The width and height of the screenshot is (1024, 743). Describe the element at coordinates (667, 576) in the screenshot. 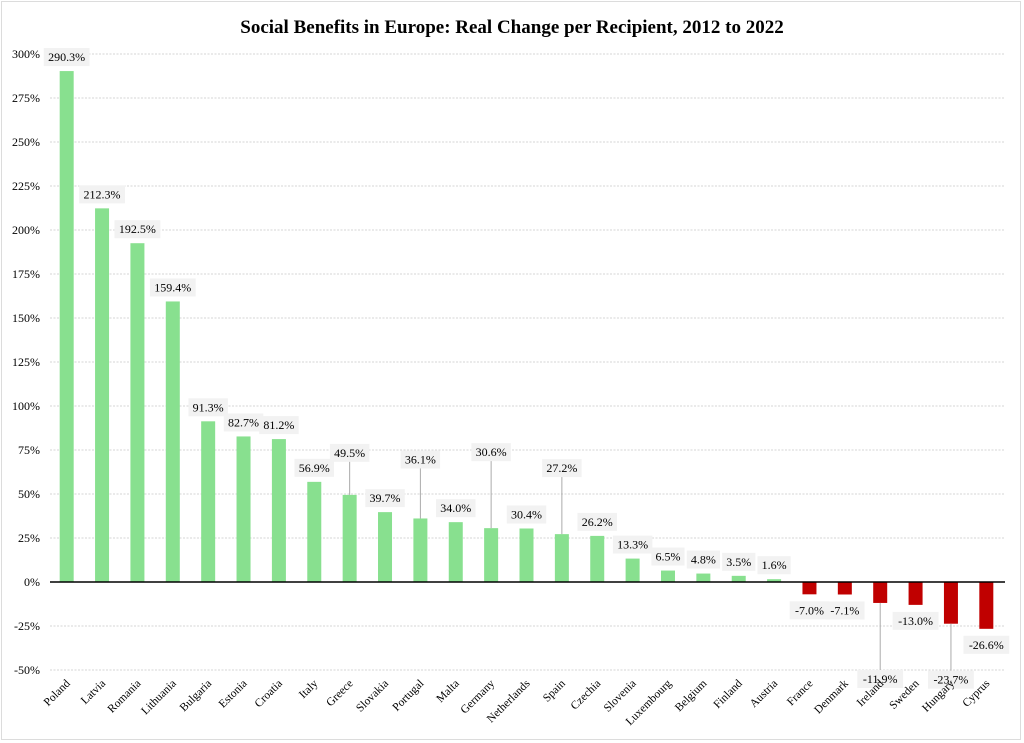

I see `bar-luxembourg` at that location.